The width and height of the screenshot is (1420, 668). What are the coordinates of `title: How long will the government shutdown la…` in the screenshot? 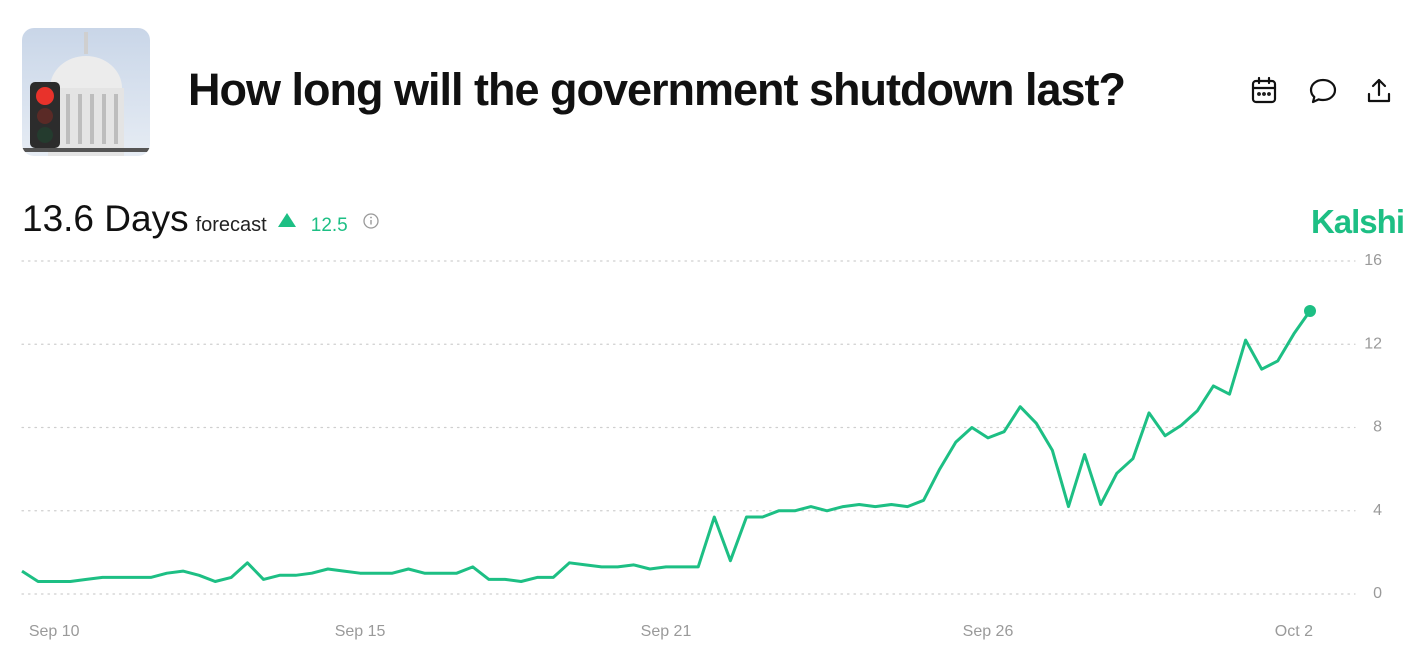 It's located at (657, 89).